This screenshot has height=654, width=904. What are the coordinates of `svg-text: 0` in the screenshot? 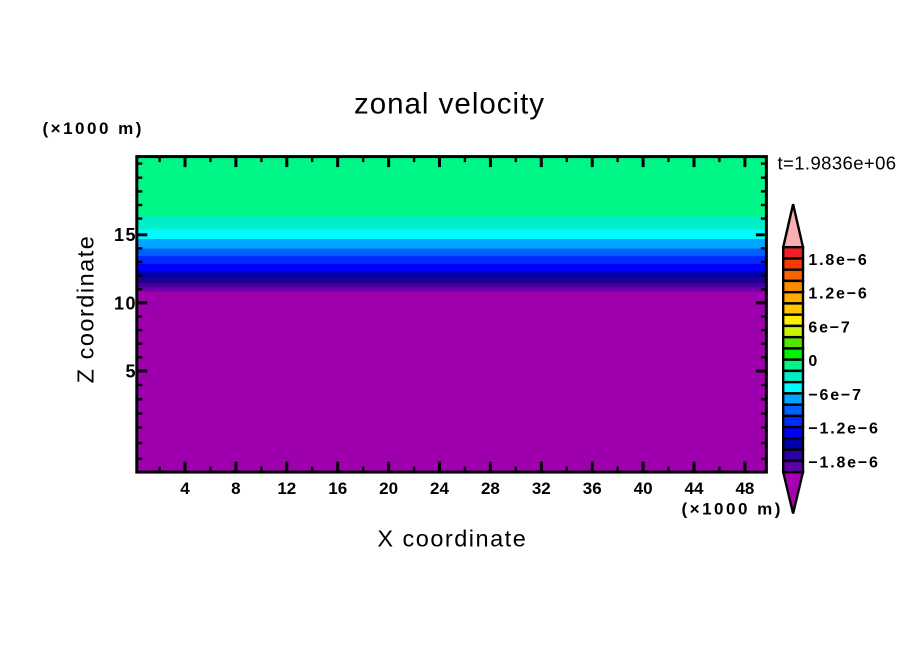 It's located at (813, 361).